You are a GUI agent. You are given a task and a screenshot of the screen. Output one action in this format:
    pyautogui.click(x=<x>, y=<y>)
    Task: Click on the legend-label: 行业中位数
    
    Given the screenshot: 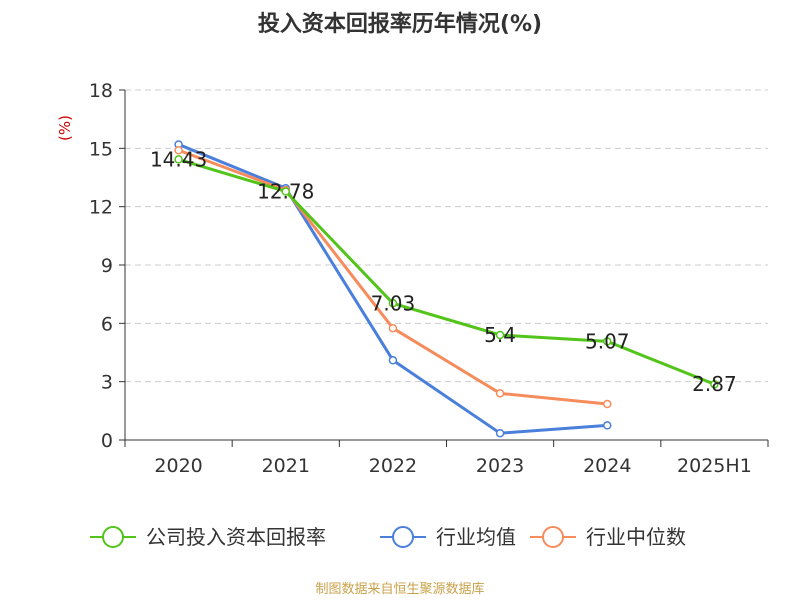 What is the action you would take?
    pyautogui.click(x=636, y=537)
    